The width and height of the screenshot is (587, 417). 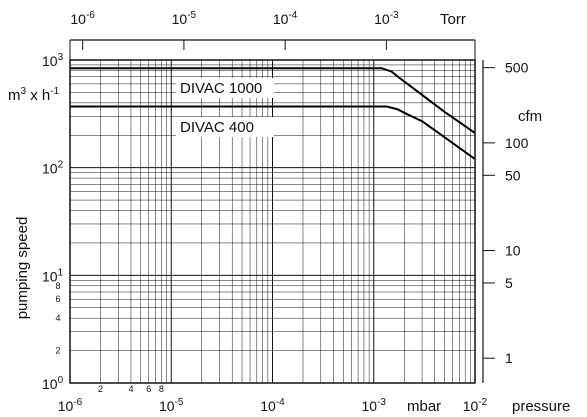 I want to click on series-label: DIVAC 400, so click(x=217, y=127).